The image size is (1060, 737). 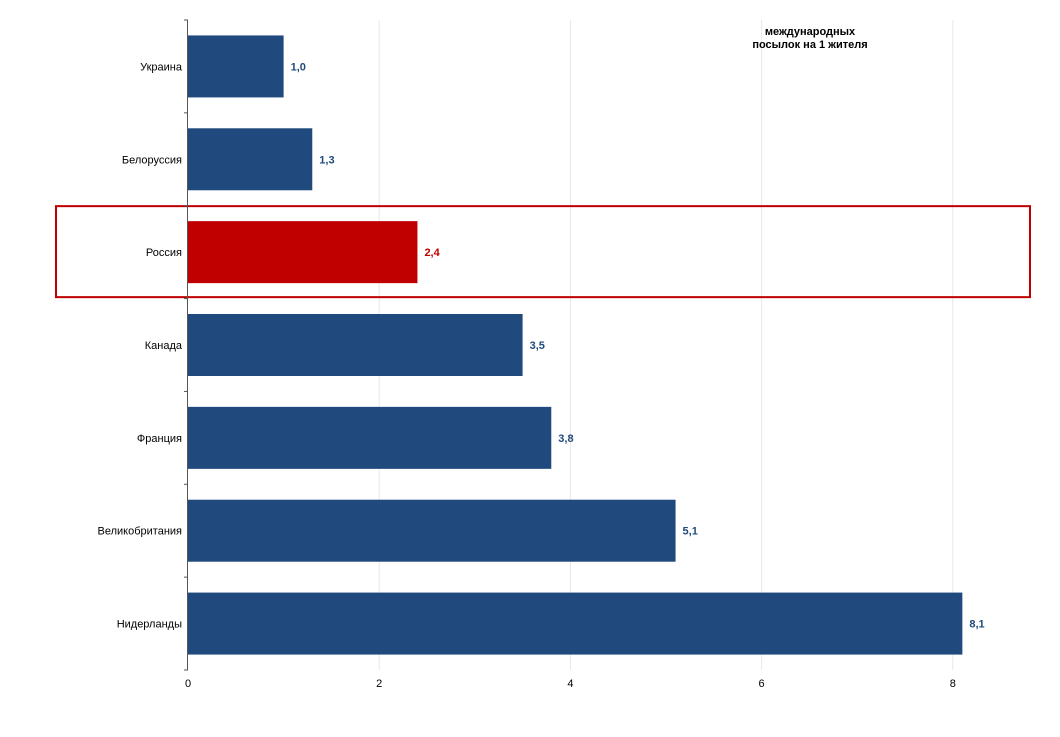 What do you see at coordinates (976, 625) in the screenshot?
I see `value-label: 8,1` at bounding box center [976, 625].